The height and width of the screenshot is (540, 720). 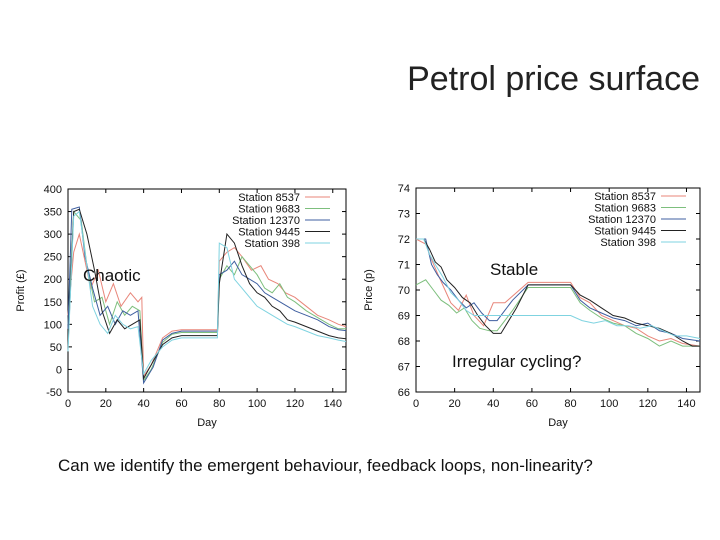 I want to click on chaotic-annotation: Chaotic, so click(x=112, y=275).